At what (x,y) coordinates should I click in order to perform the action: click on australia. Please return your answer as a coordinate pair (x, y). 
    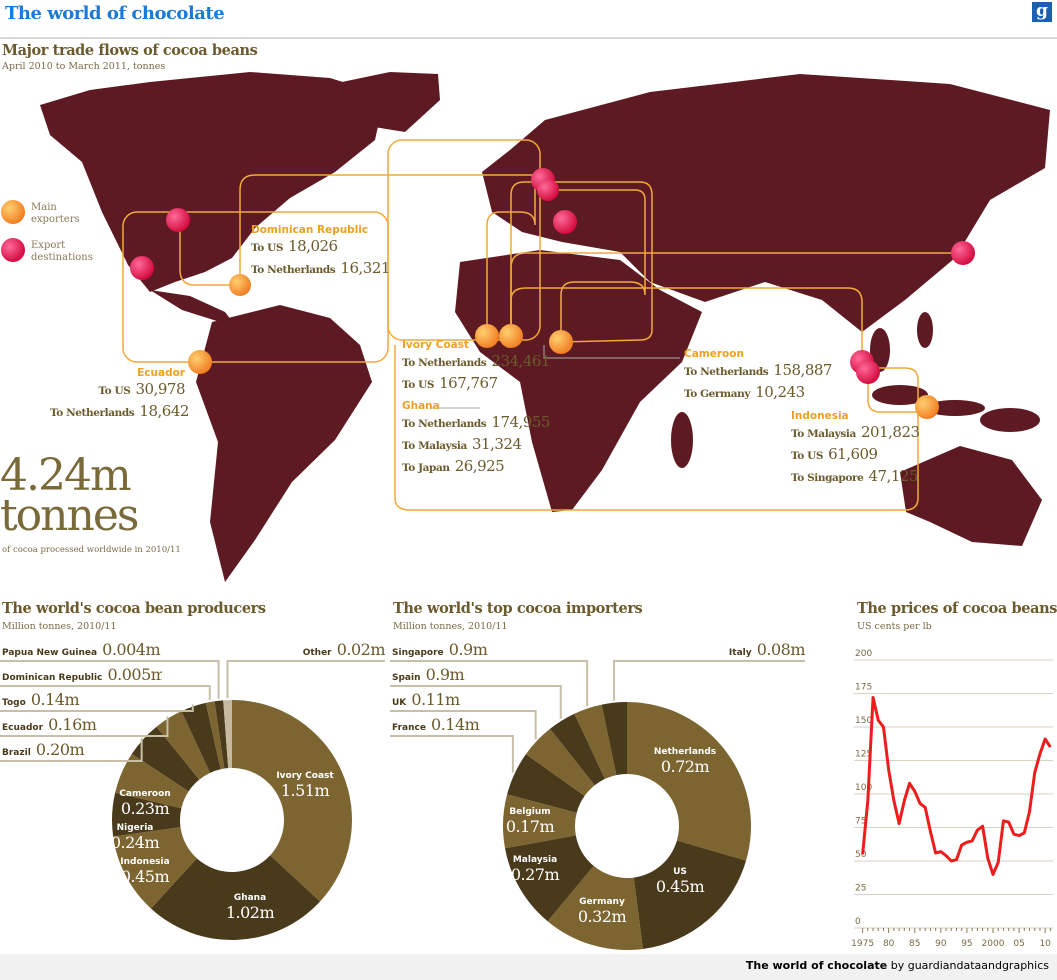
    Looking at the image, I should click on (971, 496).